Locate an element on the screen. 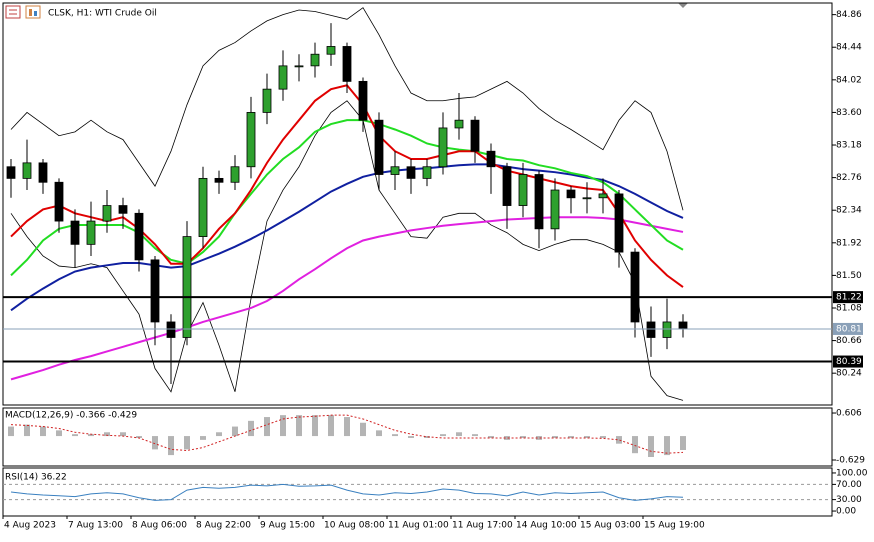  x-tick-label: 15 Aug 03:00 is located at coordinates (610, 526).